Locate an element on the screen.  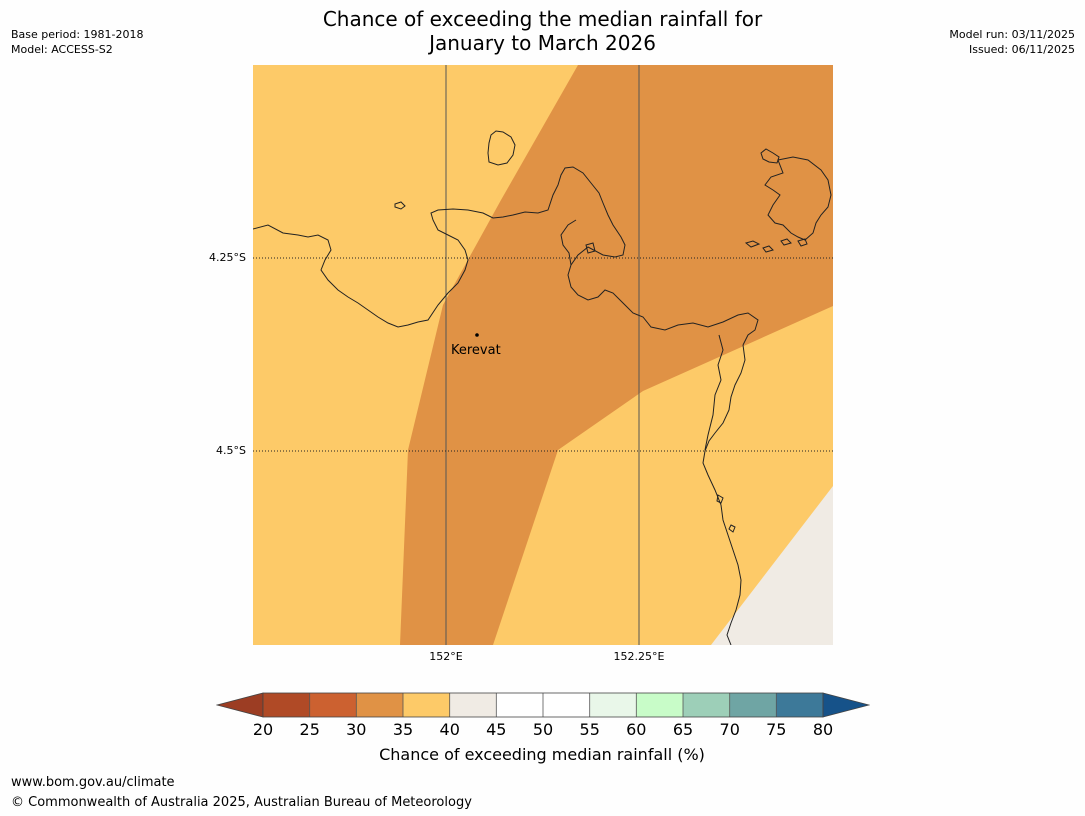
colorbar-tick: 75 is located at coordinates (776, 729).